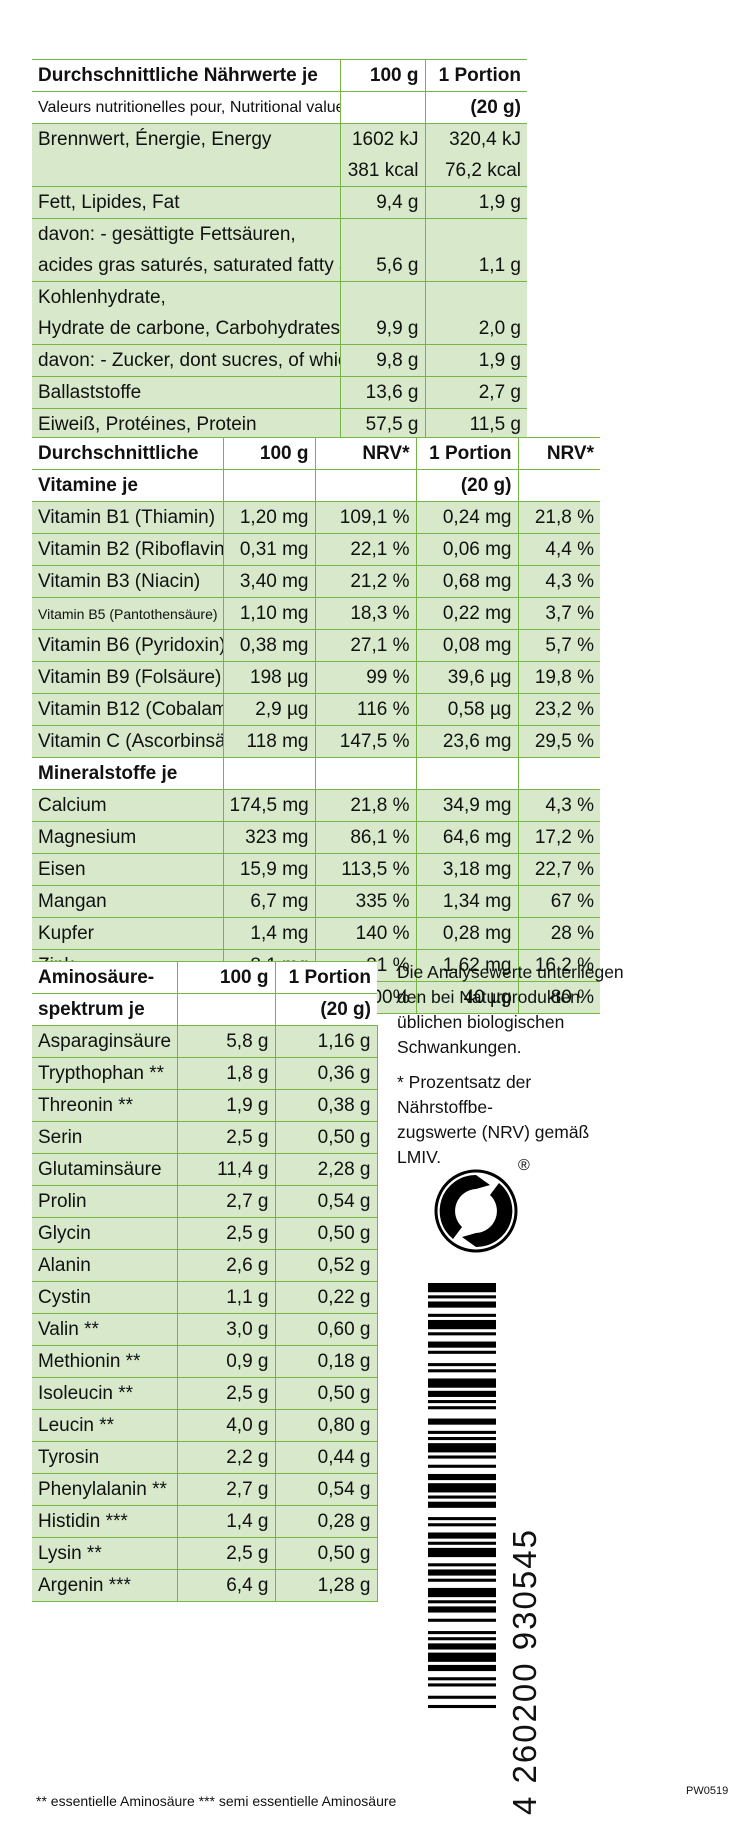 The width and height of the screenshot is (732, 1831). I want to click on nutrition-row: Kohlenhydrate,, so click(279, 297).